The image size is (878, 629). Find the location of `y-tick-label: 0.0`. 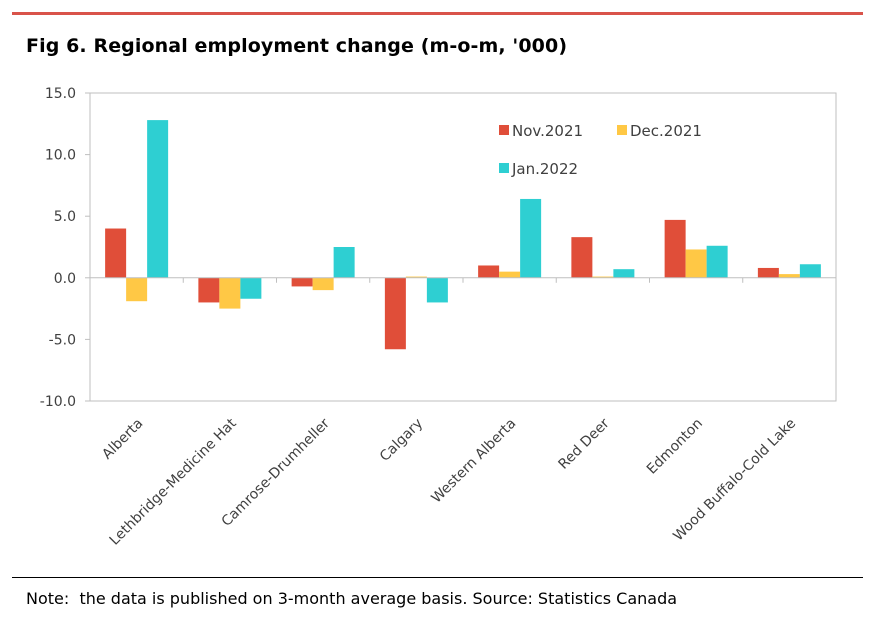

y-tick-label: 0.0 is located at coordinates (65, 279).